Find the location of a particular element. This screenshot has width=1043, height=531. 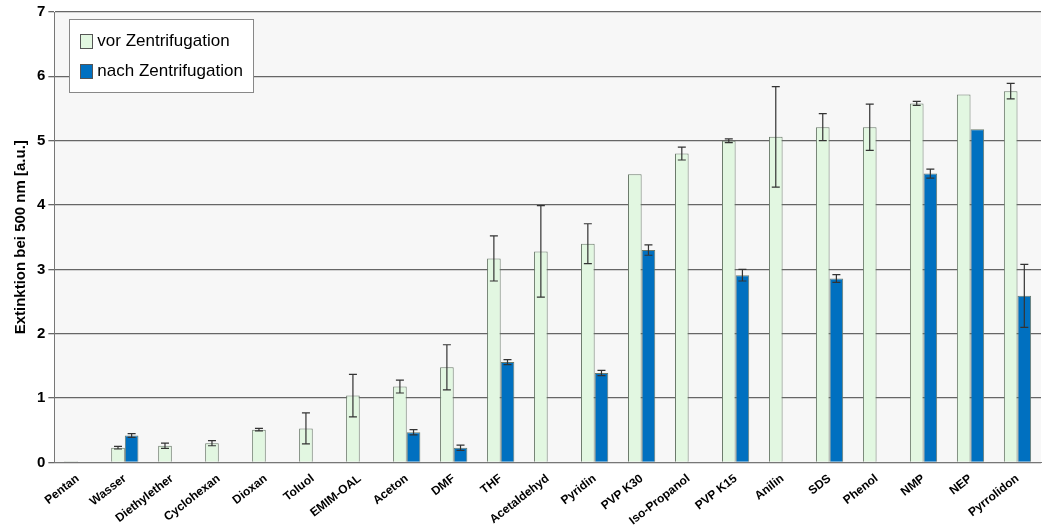

y-tick-label: 4 is located at coordinates (41, 204).